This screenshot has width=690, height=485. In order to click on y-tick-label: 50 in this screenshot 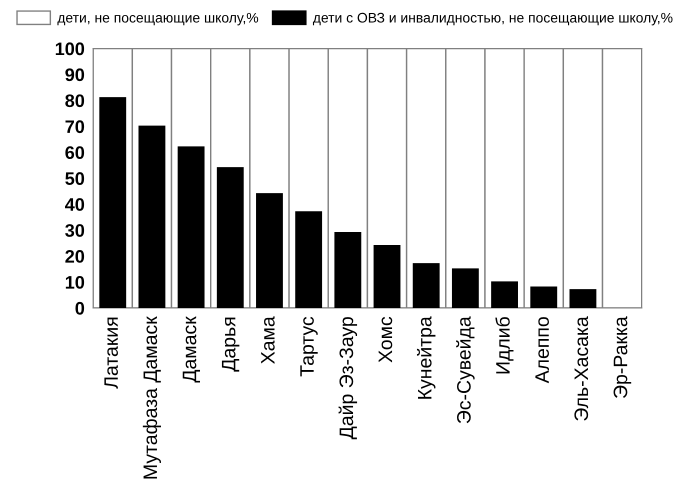, I will do `click(74, 178)`.